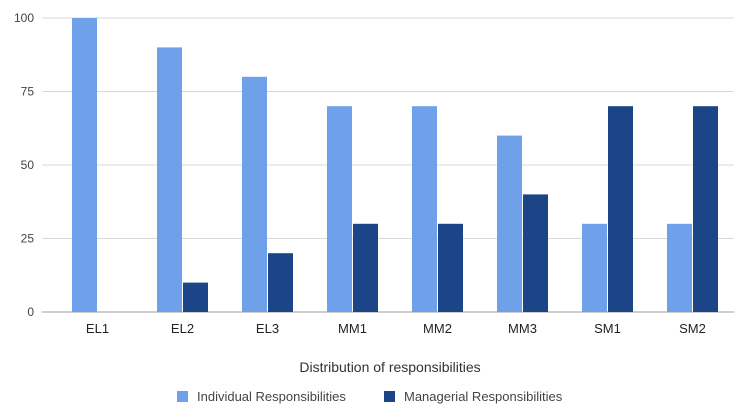 The height and width of the screenshot is (405, 734). I want to click on y-axis-ticks: 0 25 50 75 100, so click(24, 165).